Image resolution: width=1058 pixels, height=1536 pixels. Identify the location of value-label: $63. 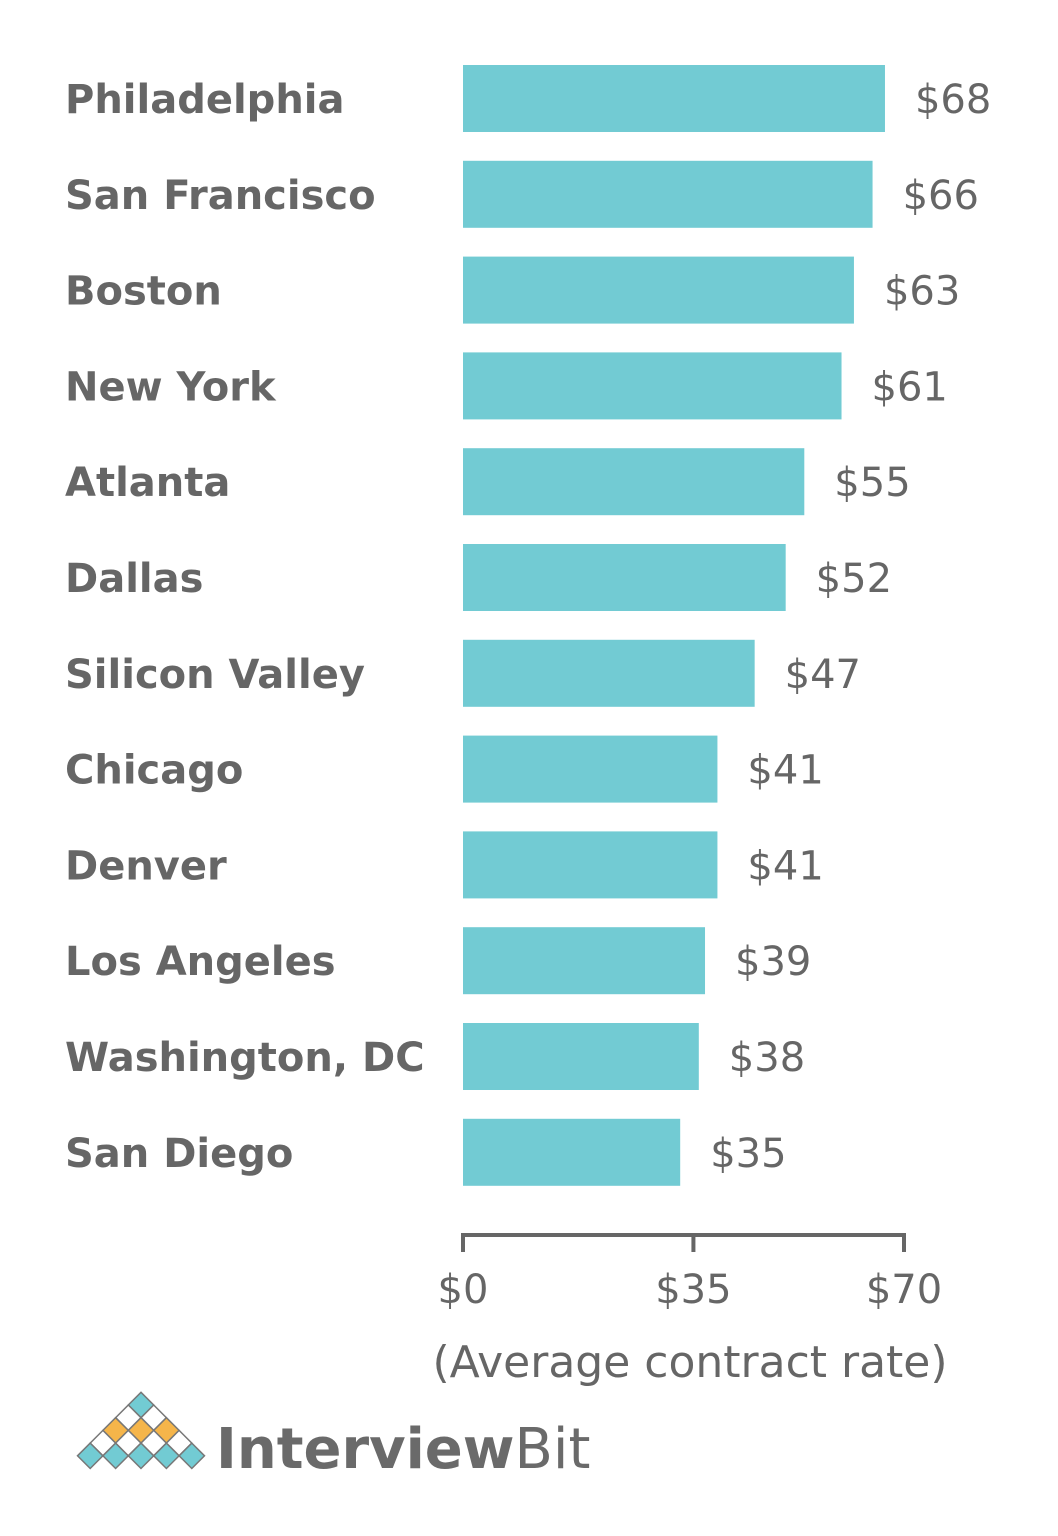
(922, 292).